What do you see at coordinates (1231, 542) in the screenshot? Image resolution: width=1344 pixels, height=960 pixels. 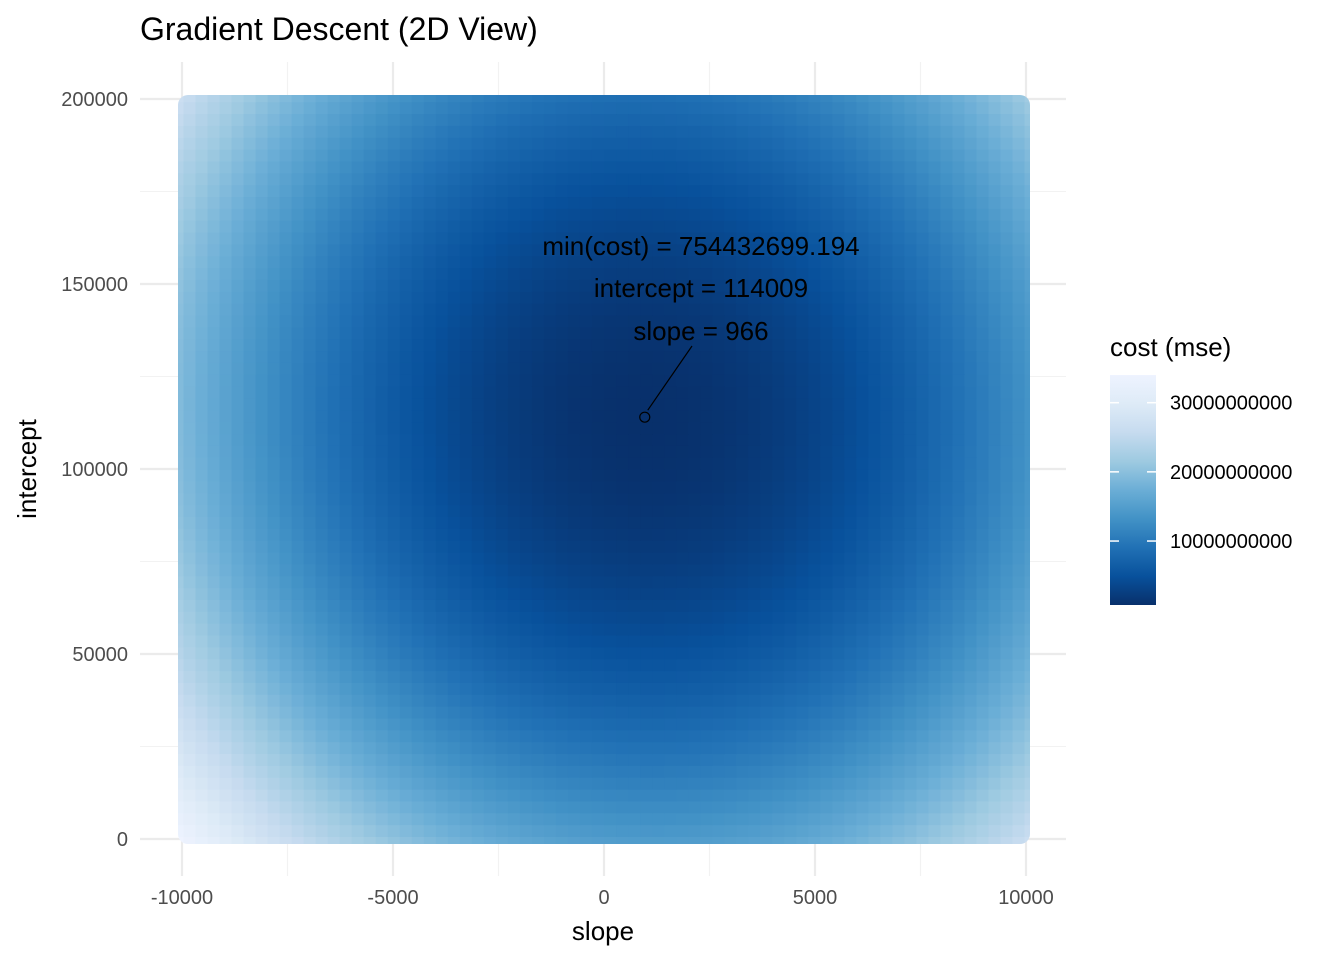 I see `legend-tick-label: 10000000000` at bounding box center [1231, 542].